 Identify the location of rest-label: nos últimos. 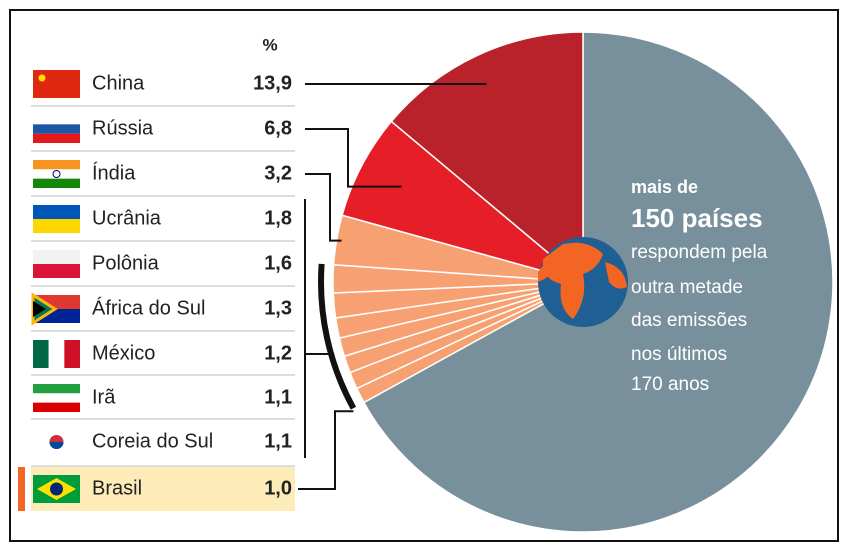
(679, 354).